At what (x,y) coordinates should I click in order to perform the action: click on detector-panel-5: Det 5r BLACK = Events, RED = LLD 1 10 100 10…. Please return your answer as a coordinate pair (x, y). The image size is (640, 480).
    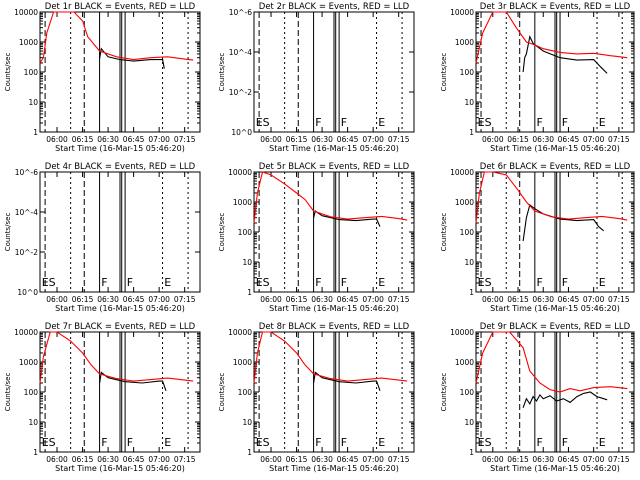
    Looking at the image, I should click on (316, 237).